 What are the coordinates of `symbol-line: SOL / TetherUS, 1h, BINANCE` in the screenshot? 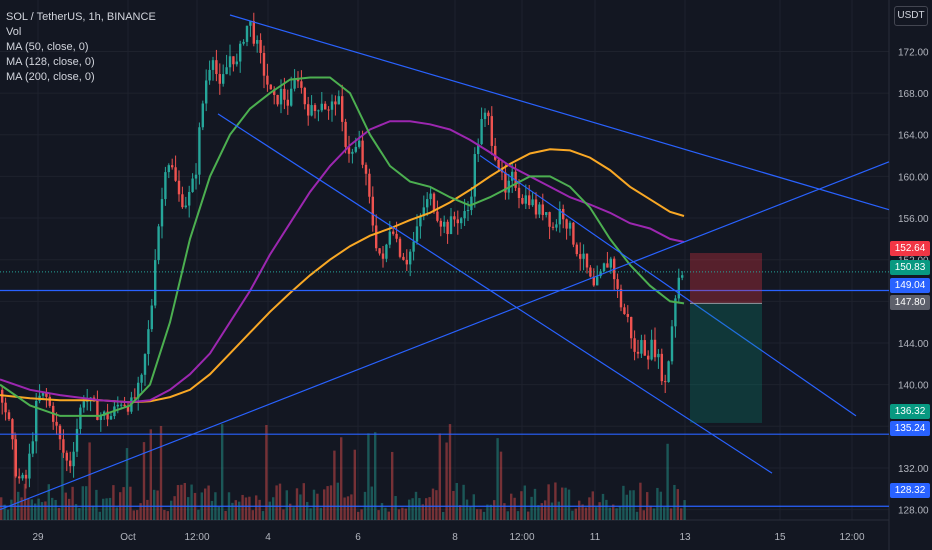 It's located at (81, 17).